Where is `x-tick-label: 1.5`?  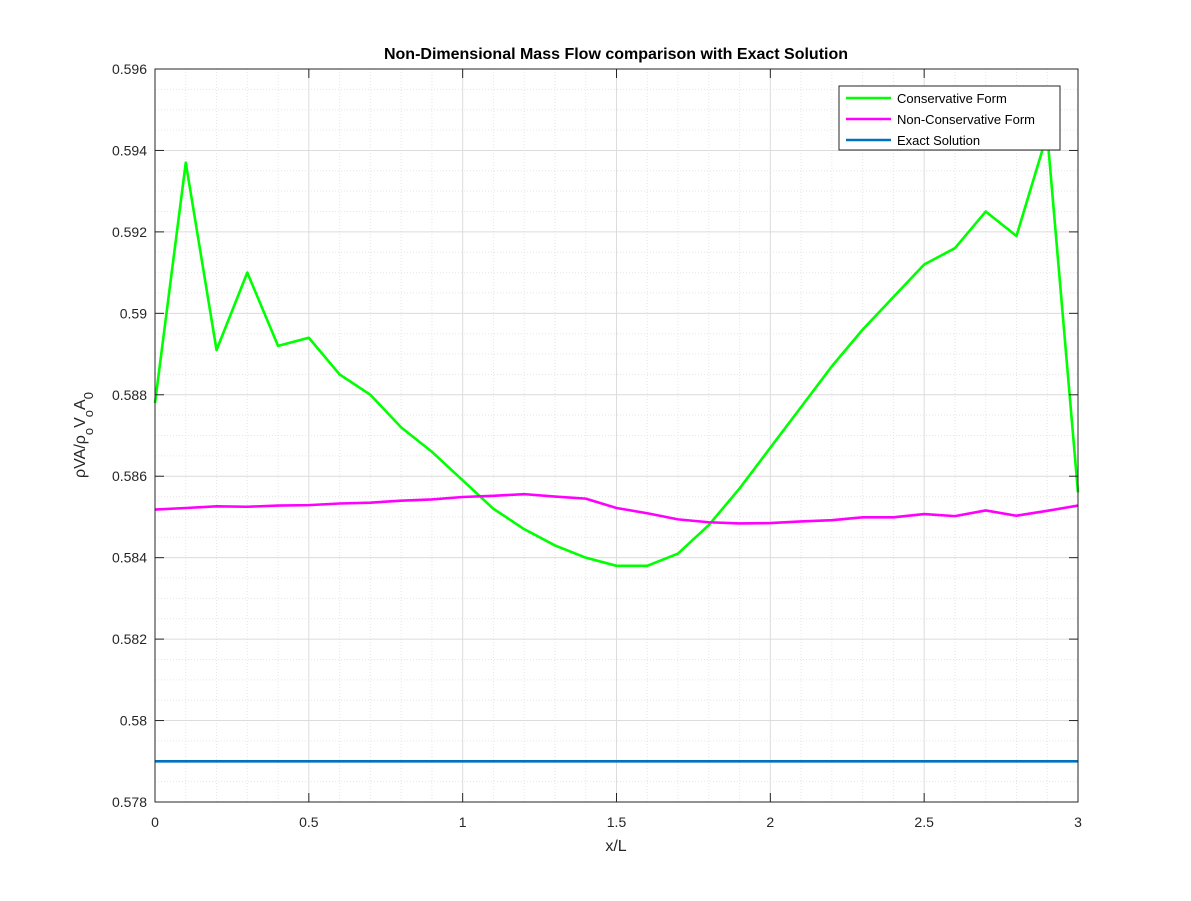 x-tick-label: 1.5 is located at coordinates (617, 822).